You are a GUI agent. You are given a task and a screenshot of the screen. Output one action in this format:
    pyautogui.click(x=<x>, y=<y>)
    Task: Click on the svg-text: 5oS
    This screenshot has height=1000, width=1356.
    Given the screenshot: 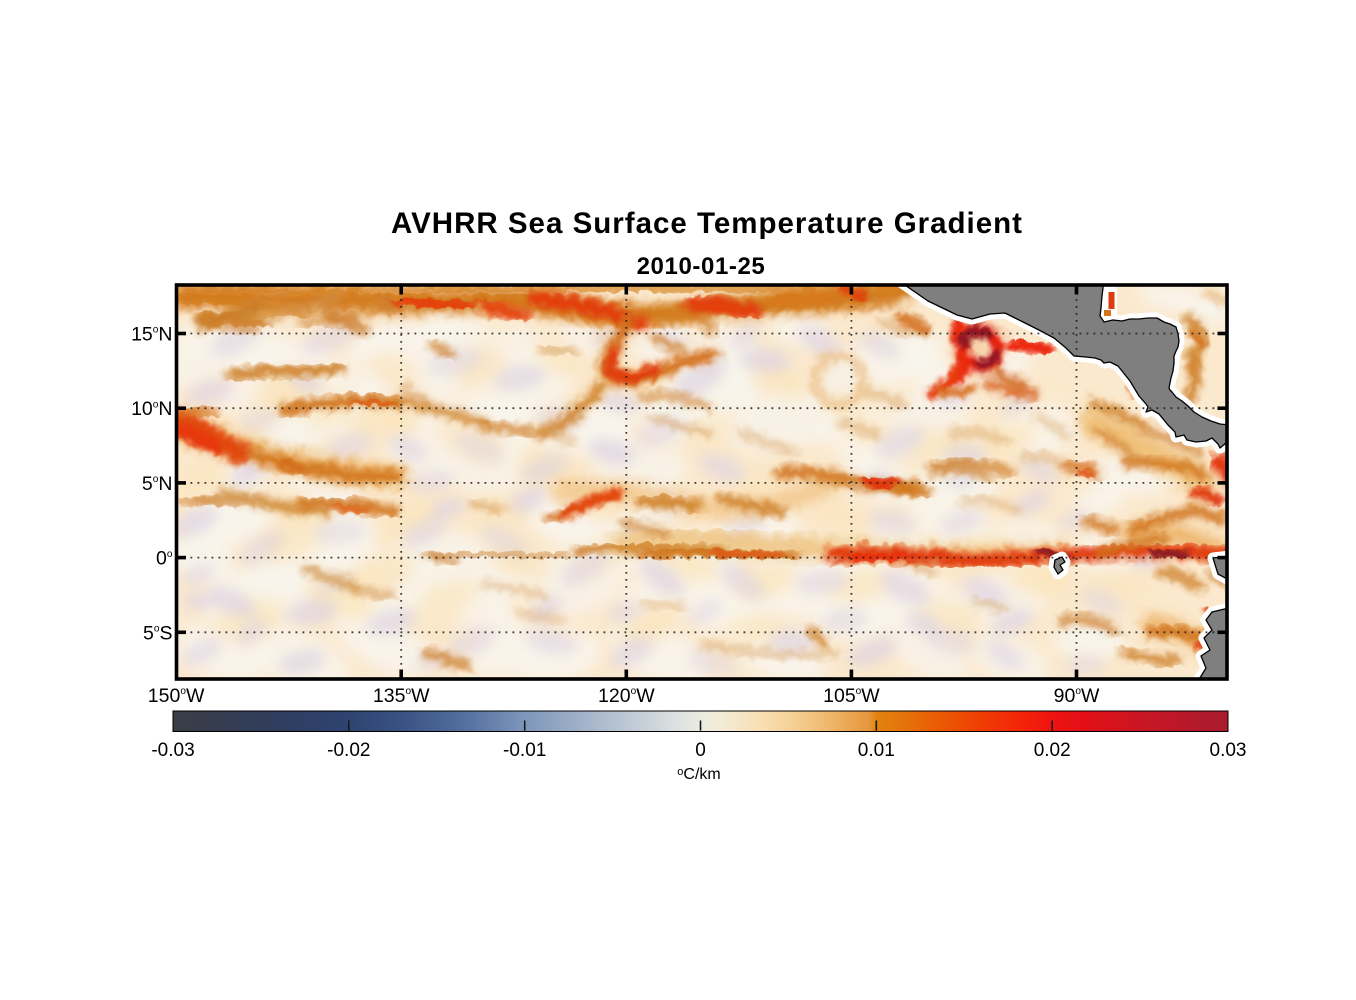 What is the action you would take?
    pyautogui.click(x=158, y=633)
    